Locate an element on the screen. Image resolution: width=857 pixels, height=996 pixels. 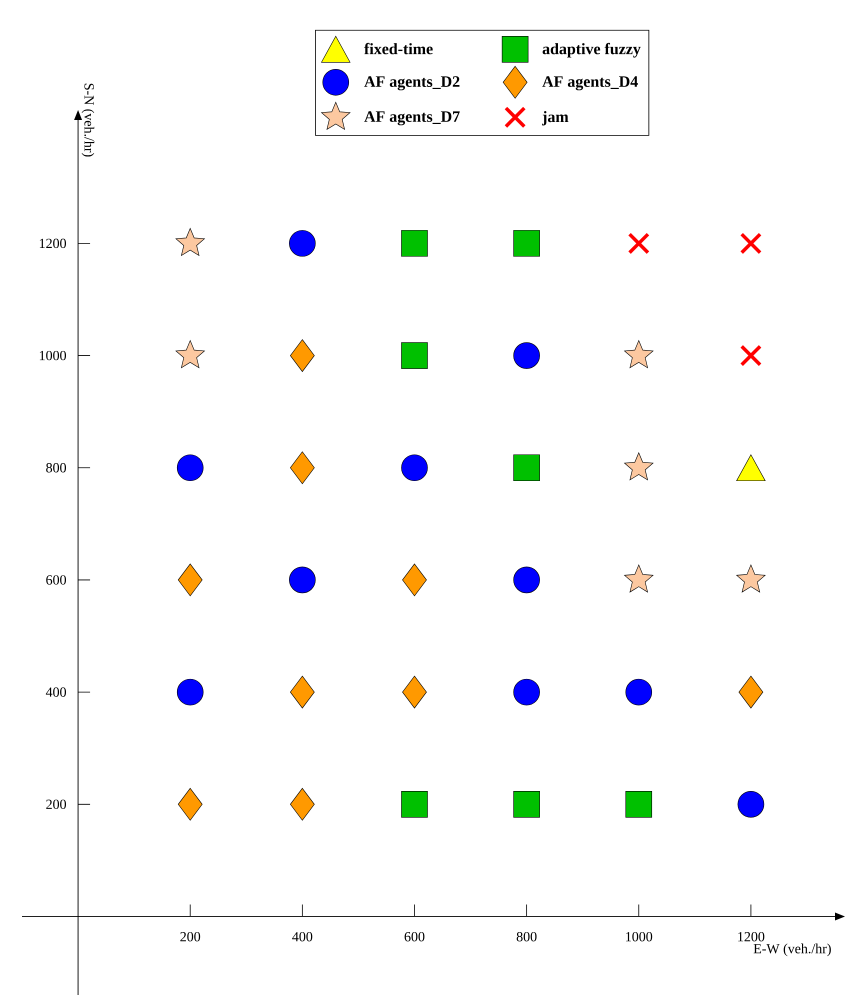
legend-label: AF agents_D7 is located at coordinates (412, 118).